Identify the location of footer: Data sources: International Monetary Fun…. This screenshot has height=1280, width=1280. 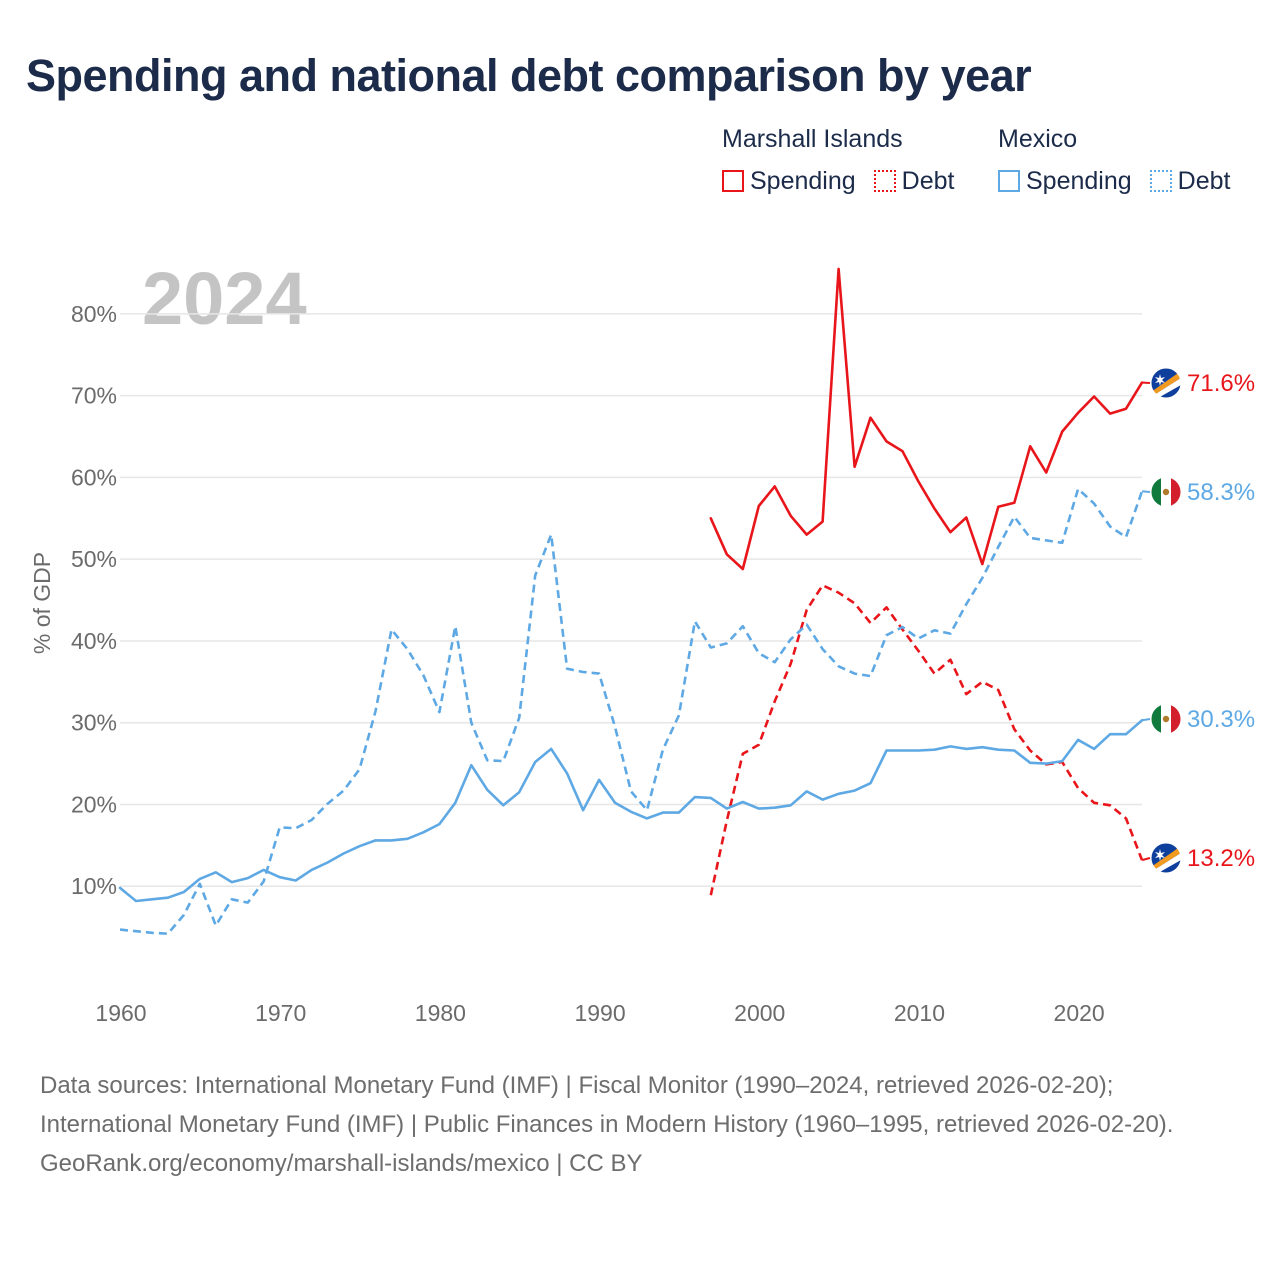
(640, 1124).